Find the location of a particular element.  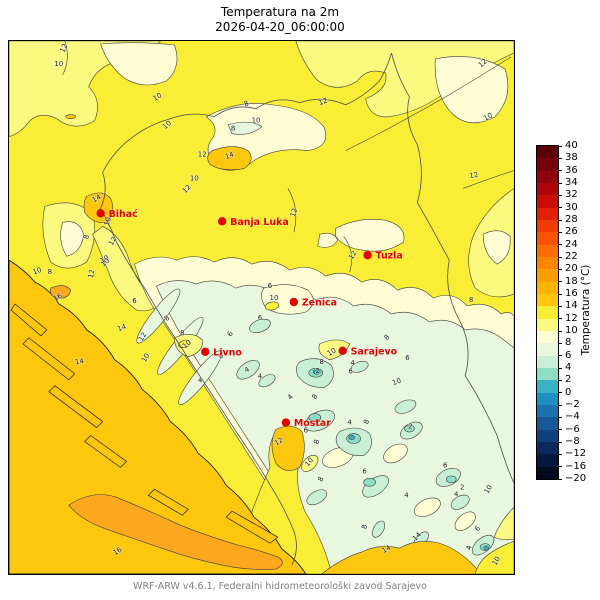

colorbar-tick-label: 4 is located at coordinates (568, 367).